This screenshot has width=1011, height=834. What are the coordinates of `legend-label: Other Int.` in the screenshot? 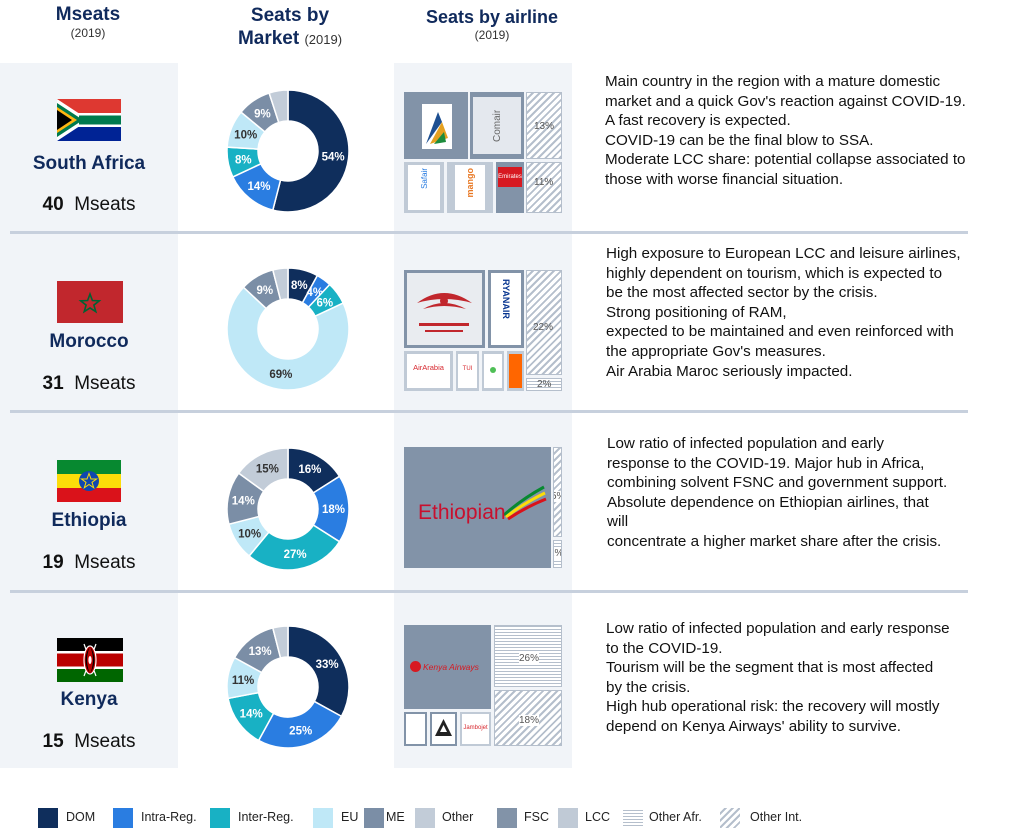 It's located at (776, 817).